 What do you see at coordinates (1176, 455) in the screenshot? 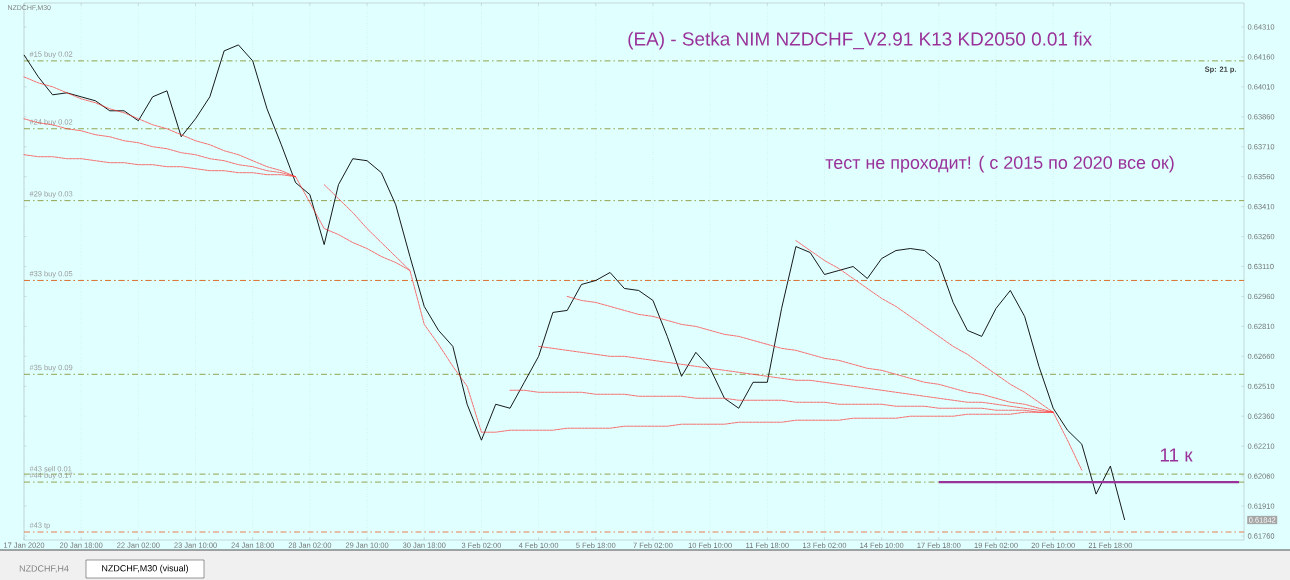
I see `annotation: 11 к` at bounding box center [1176, 455].